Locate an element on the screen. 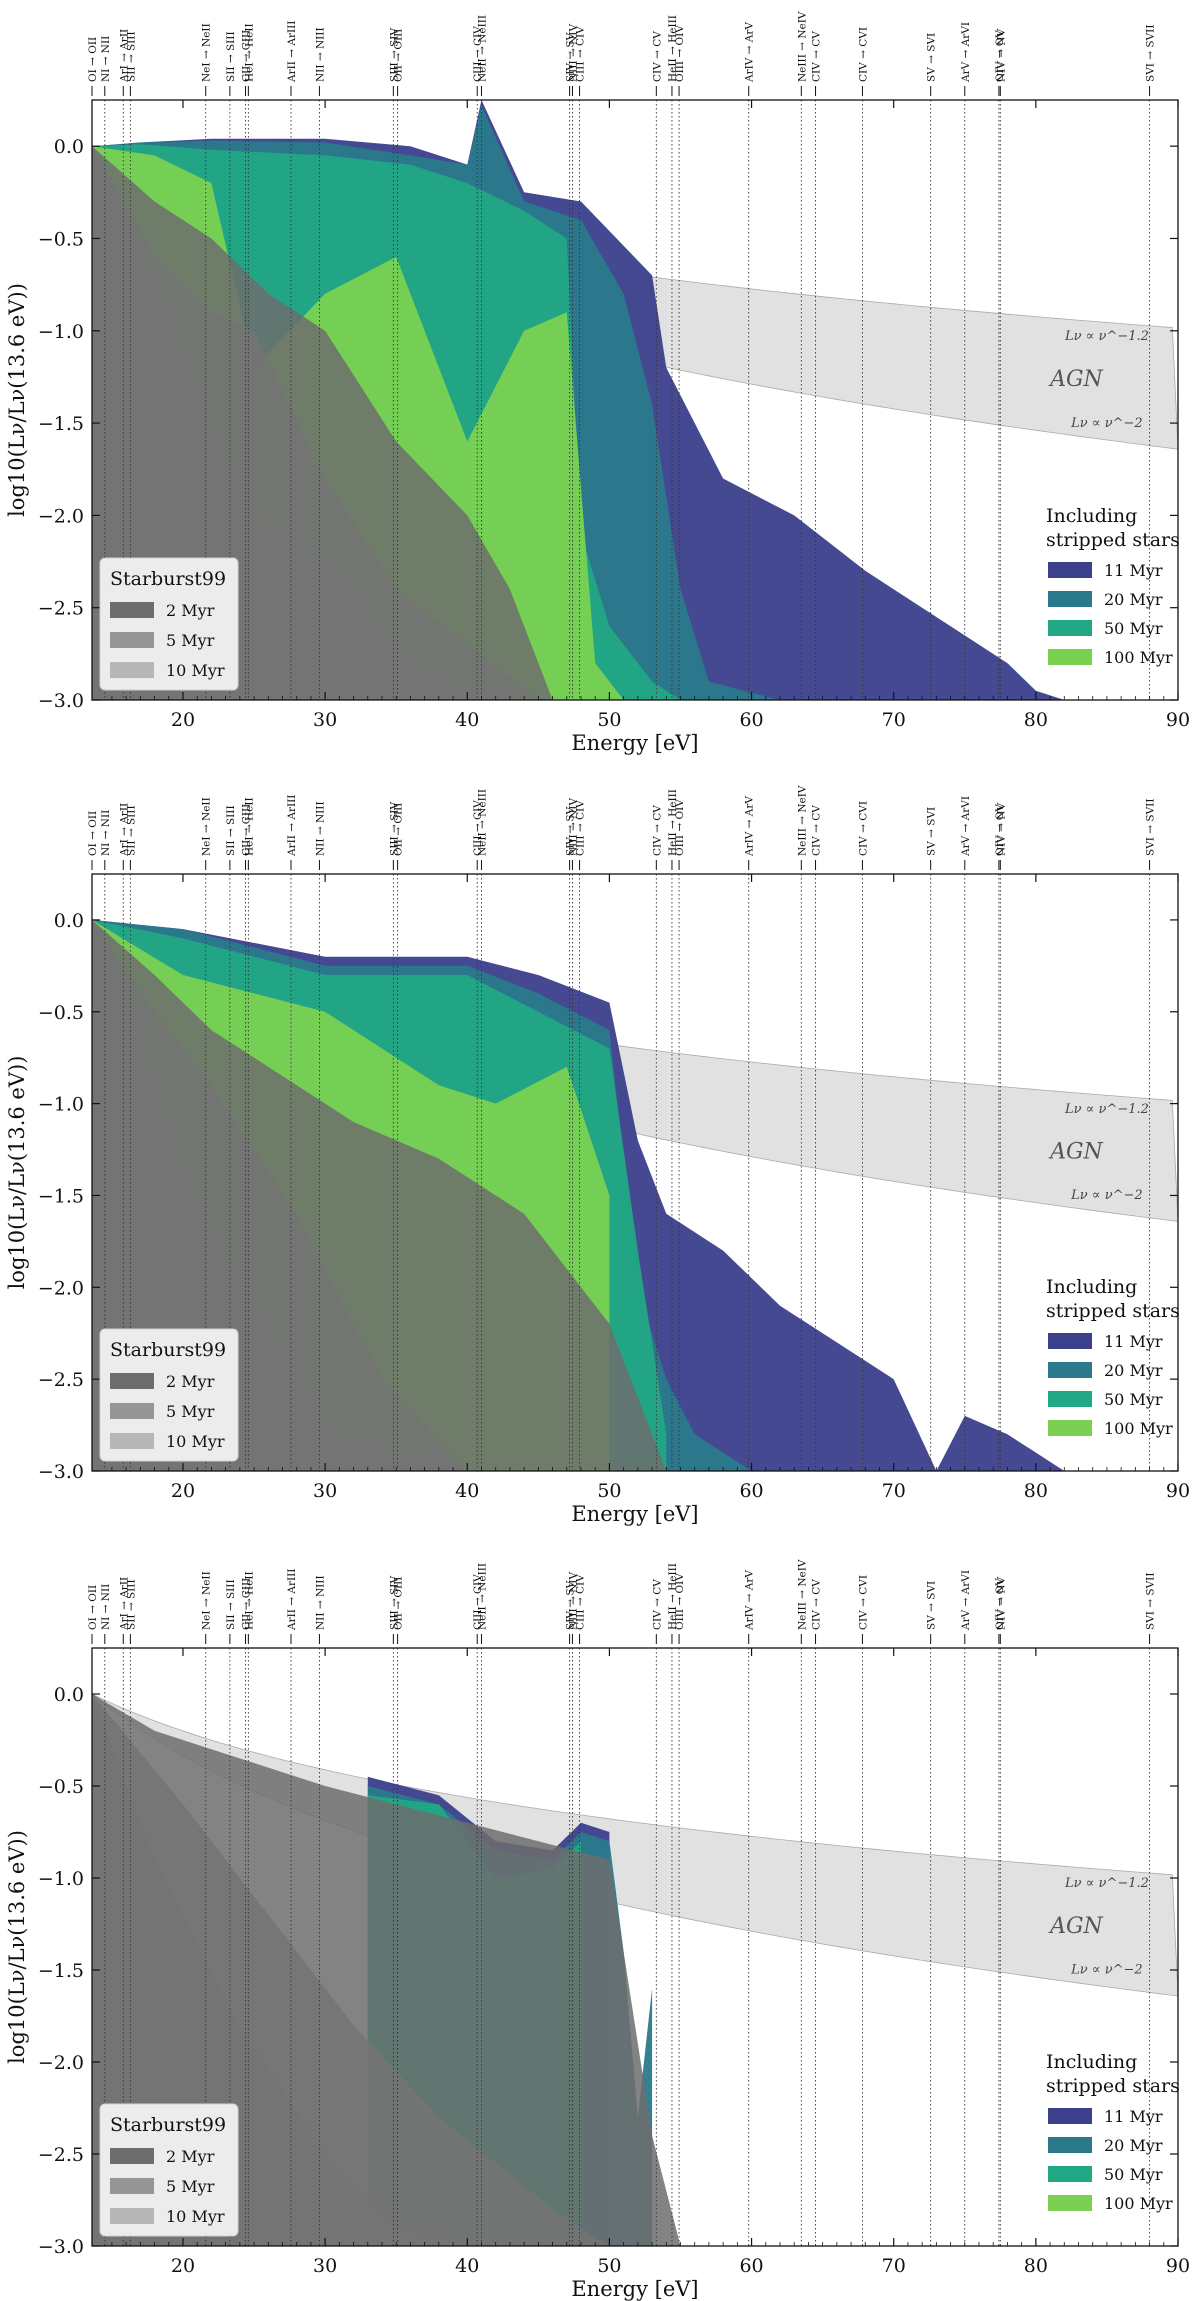 This screenshot has width=1200, height=2301. agn-law-upper: Lν ∝ ν^−1.2 is located at coordinates (1106, 1883).